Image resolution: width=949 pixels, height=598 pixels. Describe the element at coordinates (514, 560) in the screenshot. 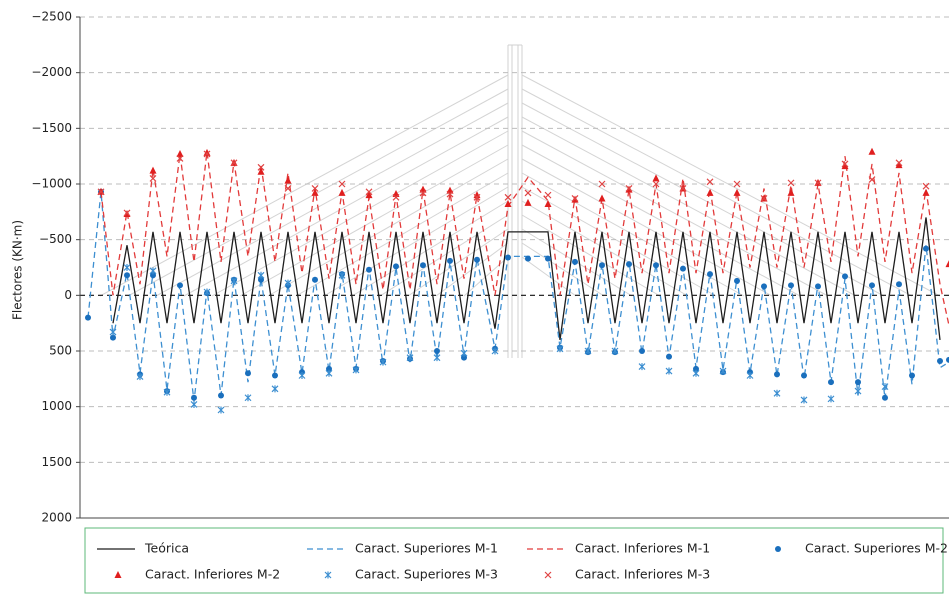

I see `legend-box` at that location.